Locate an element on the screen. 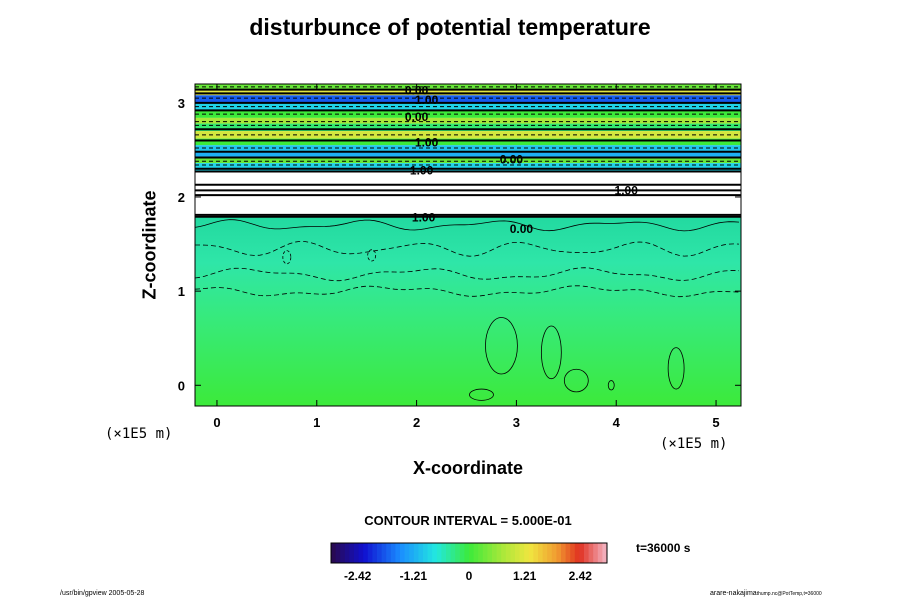 The image size is (900, 600). colorbar-tick-label-3: 1.21 is located at coordinates (525, 576).